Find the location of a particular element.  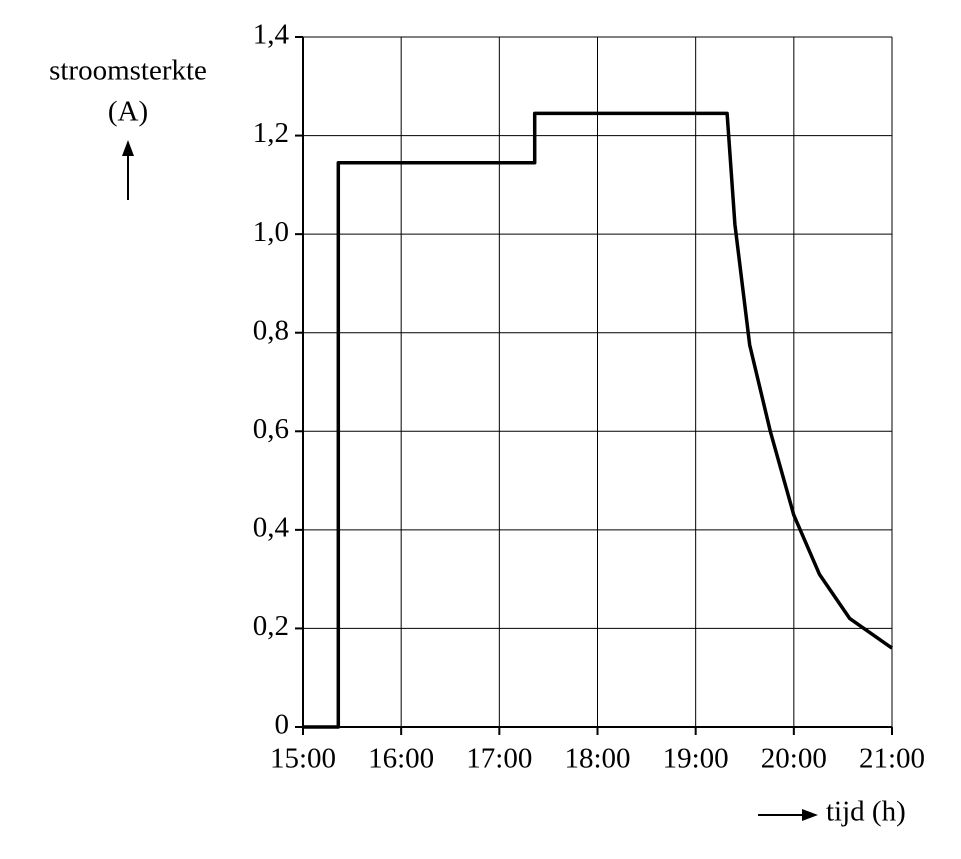

x-tick-label: 21:00 is located at coordinates (892, 759).